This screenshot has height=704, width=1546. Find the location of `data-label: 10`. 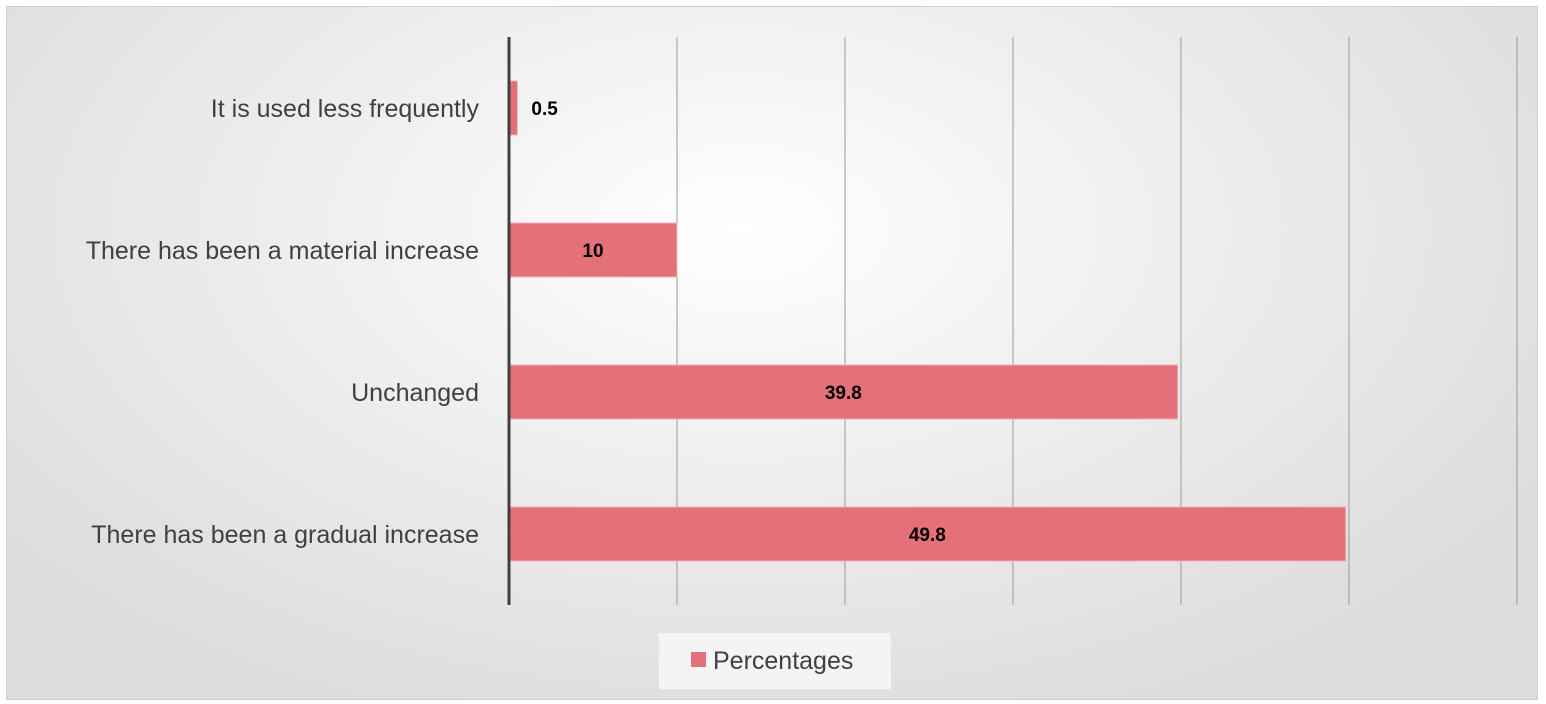

data-label: 10 is located at coordinates (592, 251).